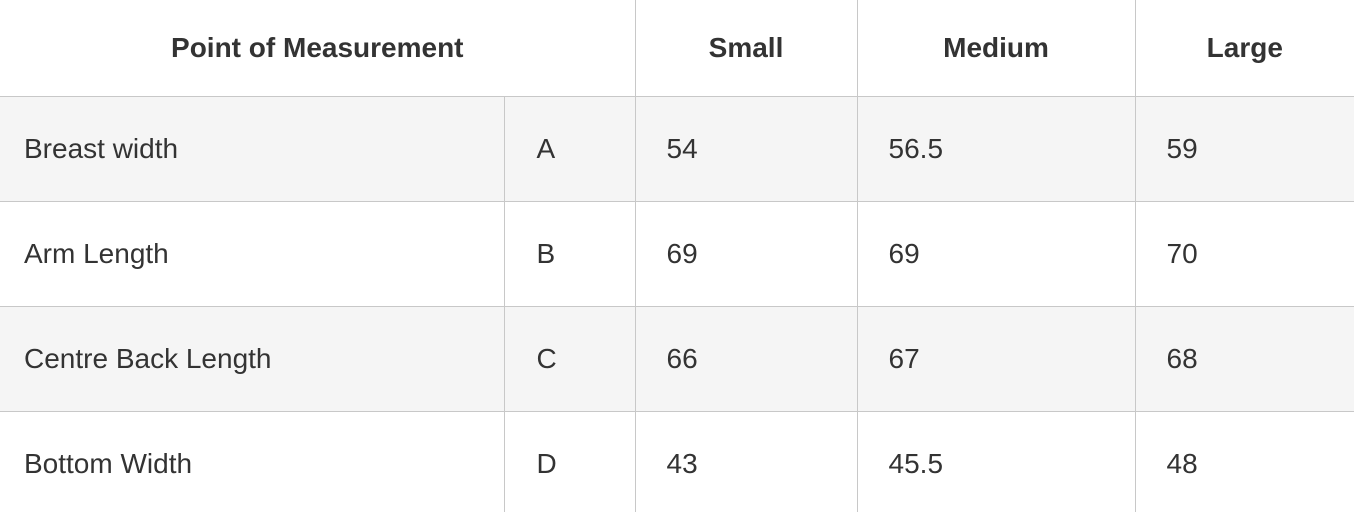 This screenshot has width=1354, height=512. I want to click on measurement-code: D, so click(569, 461).